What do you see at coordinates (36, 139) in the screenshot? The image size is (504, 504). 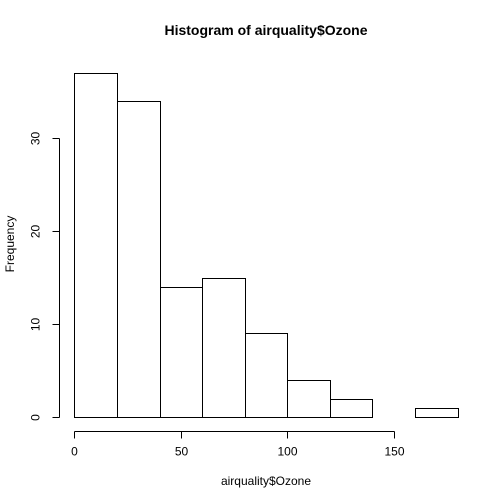 I see `y-tick-label: 30` at bounding box center [36, 139].